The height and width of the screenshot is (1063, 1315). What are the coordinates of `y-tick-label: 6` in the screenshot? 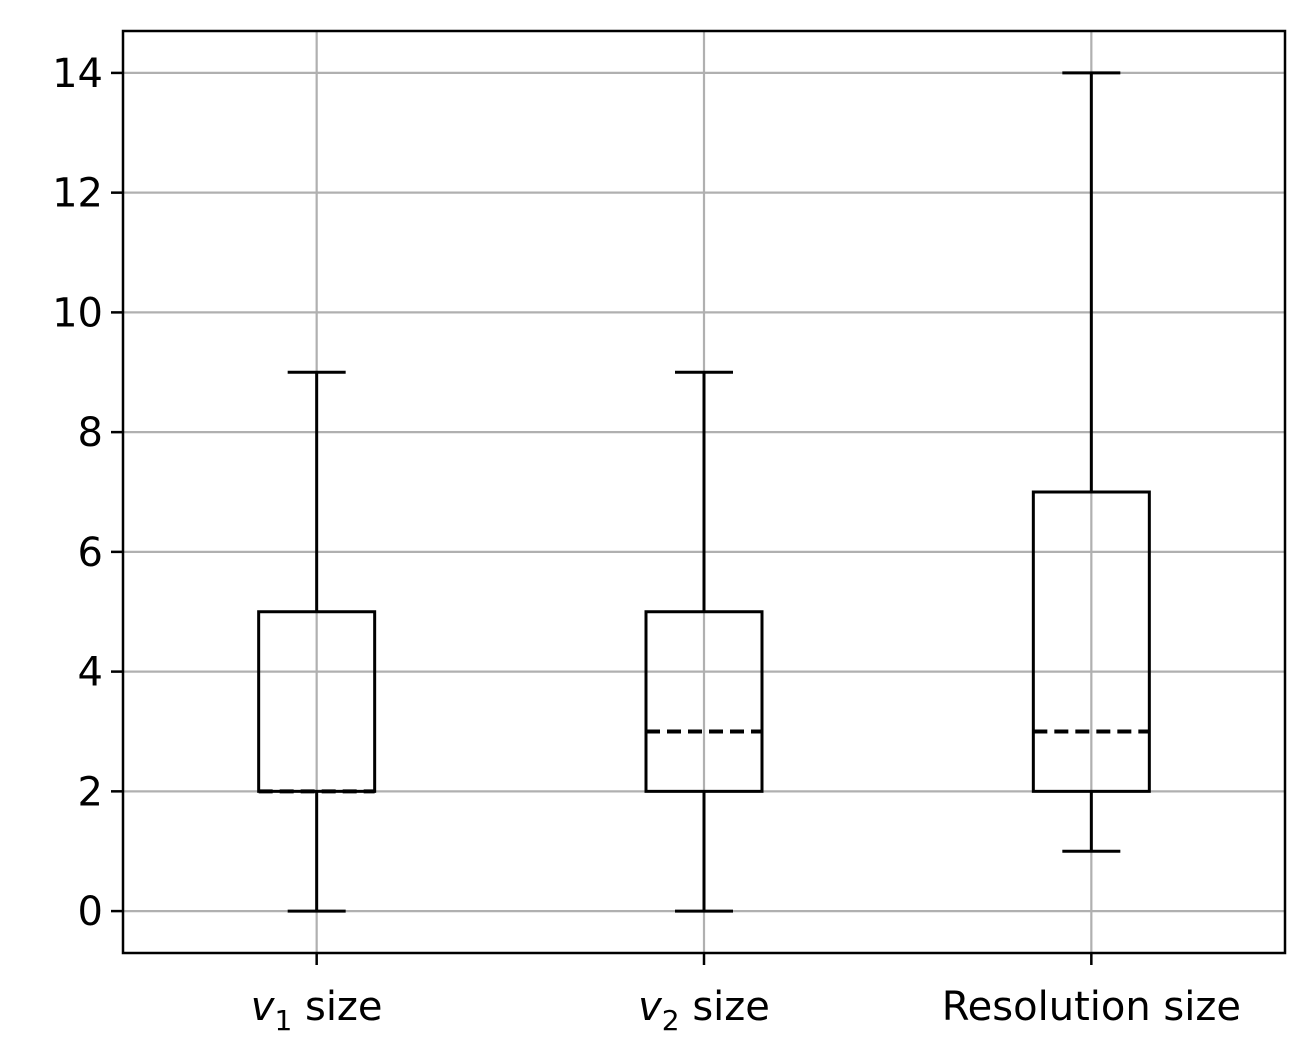 It's located at (90, 553).